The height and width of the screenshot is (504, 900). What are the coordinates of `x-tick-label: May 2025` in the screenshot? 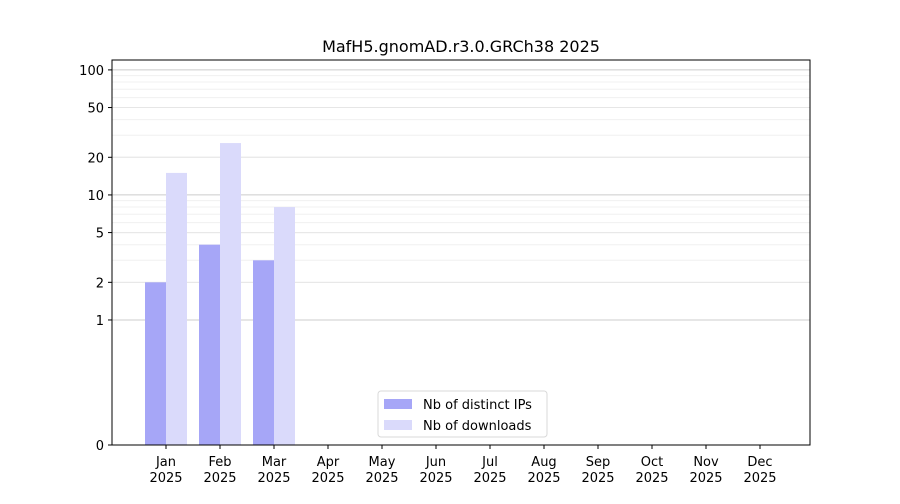 It's located at (381, 470).